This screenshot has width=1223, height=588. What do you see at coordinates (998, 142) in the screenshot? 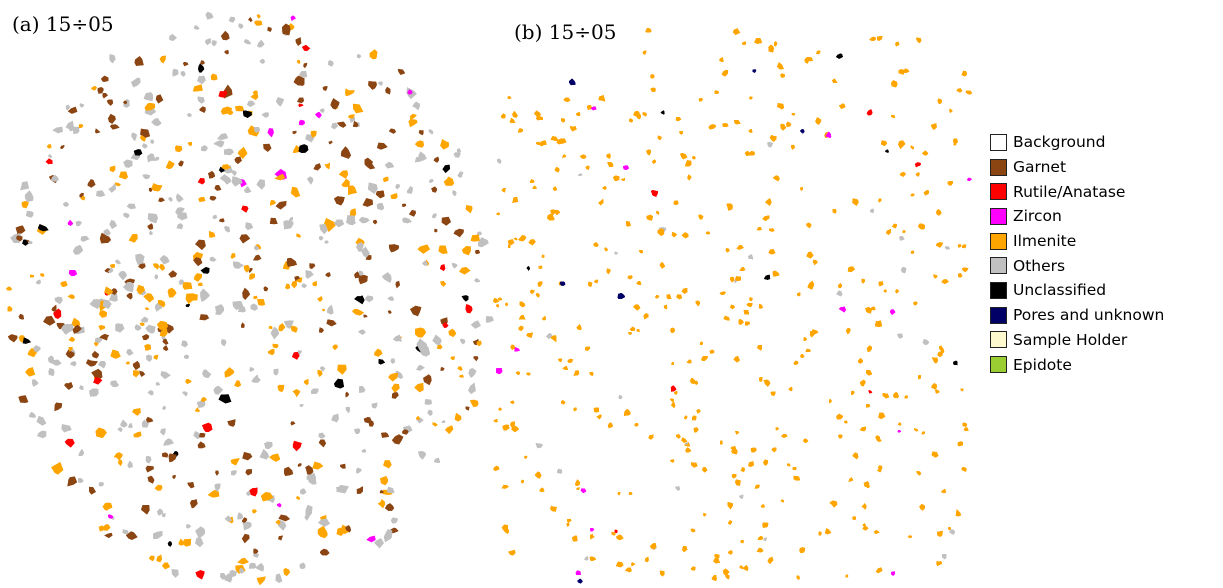
I see `legend-swatch` at bounding box center [998, 142].